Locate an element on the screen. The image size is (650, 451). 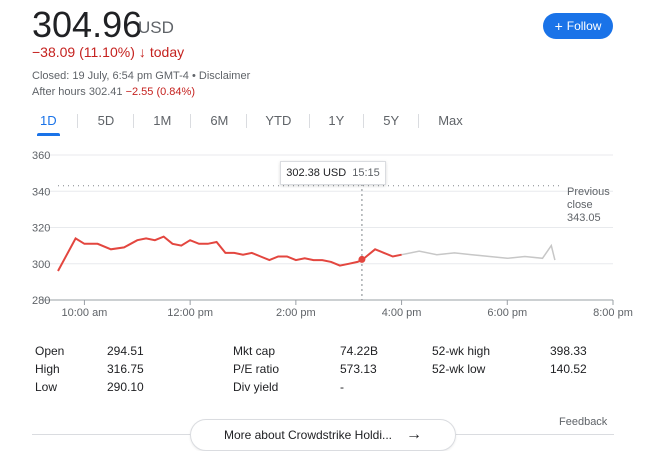
currency-label: USD is located at coordinates (156, 27).